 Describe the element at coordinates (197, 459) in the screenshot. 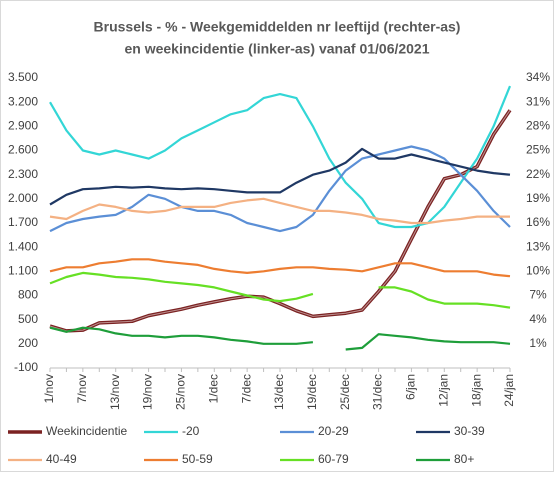

I see `legend-label: 50-59` at that location.